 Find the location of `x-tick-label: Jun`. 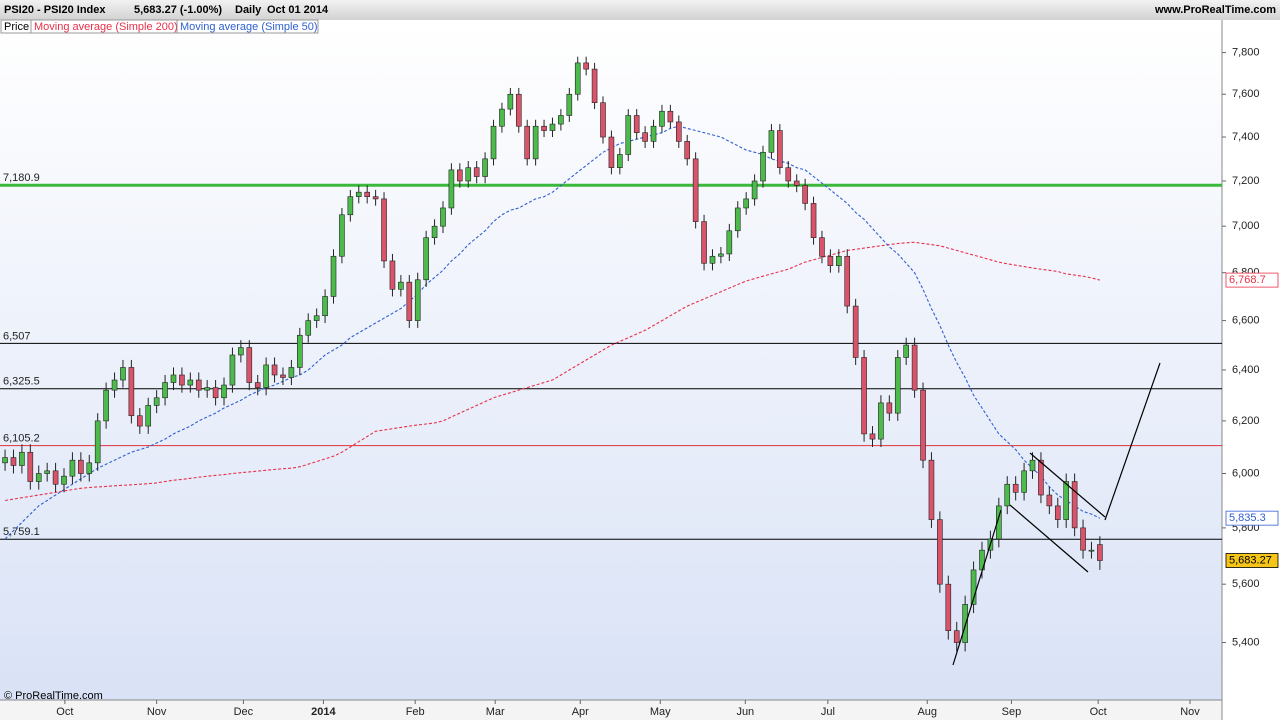

x-tick-label: Jun is located at coordinates (745, 712).